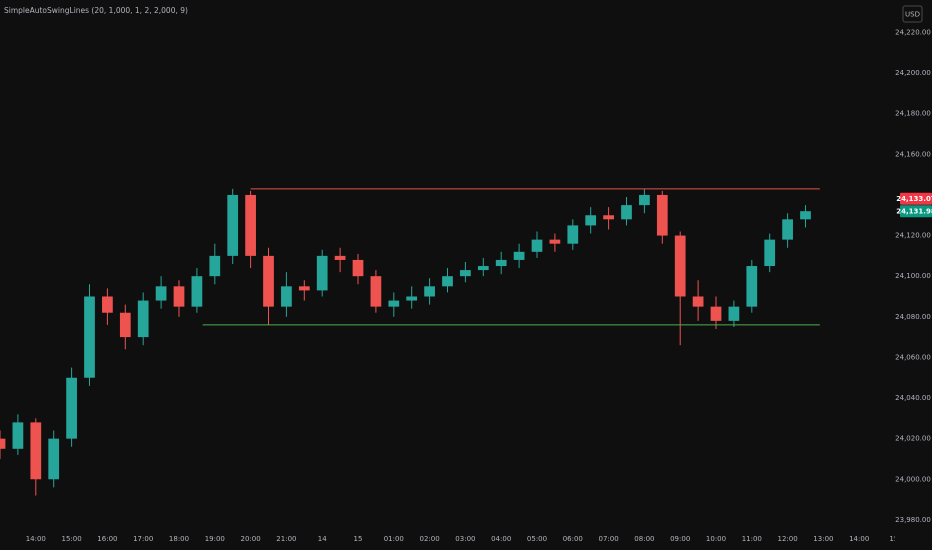 This screenshot has width=932, height=550. I want to click on y-tick-label: 24,100.00, so click(913, 276).